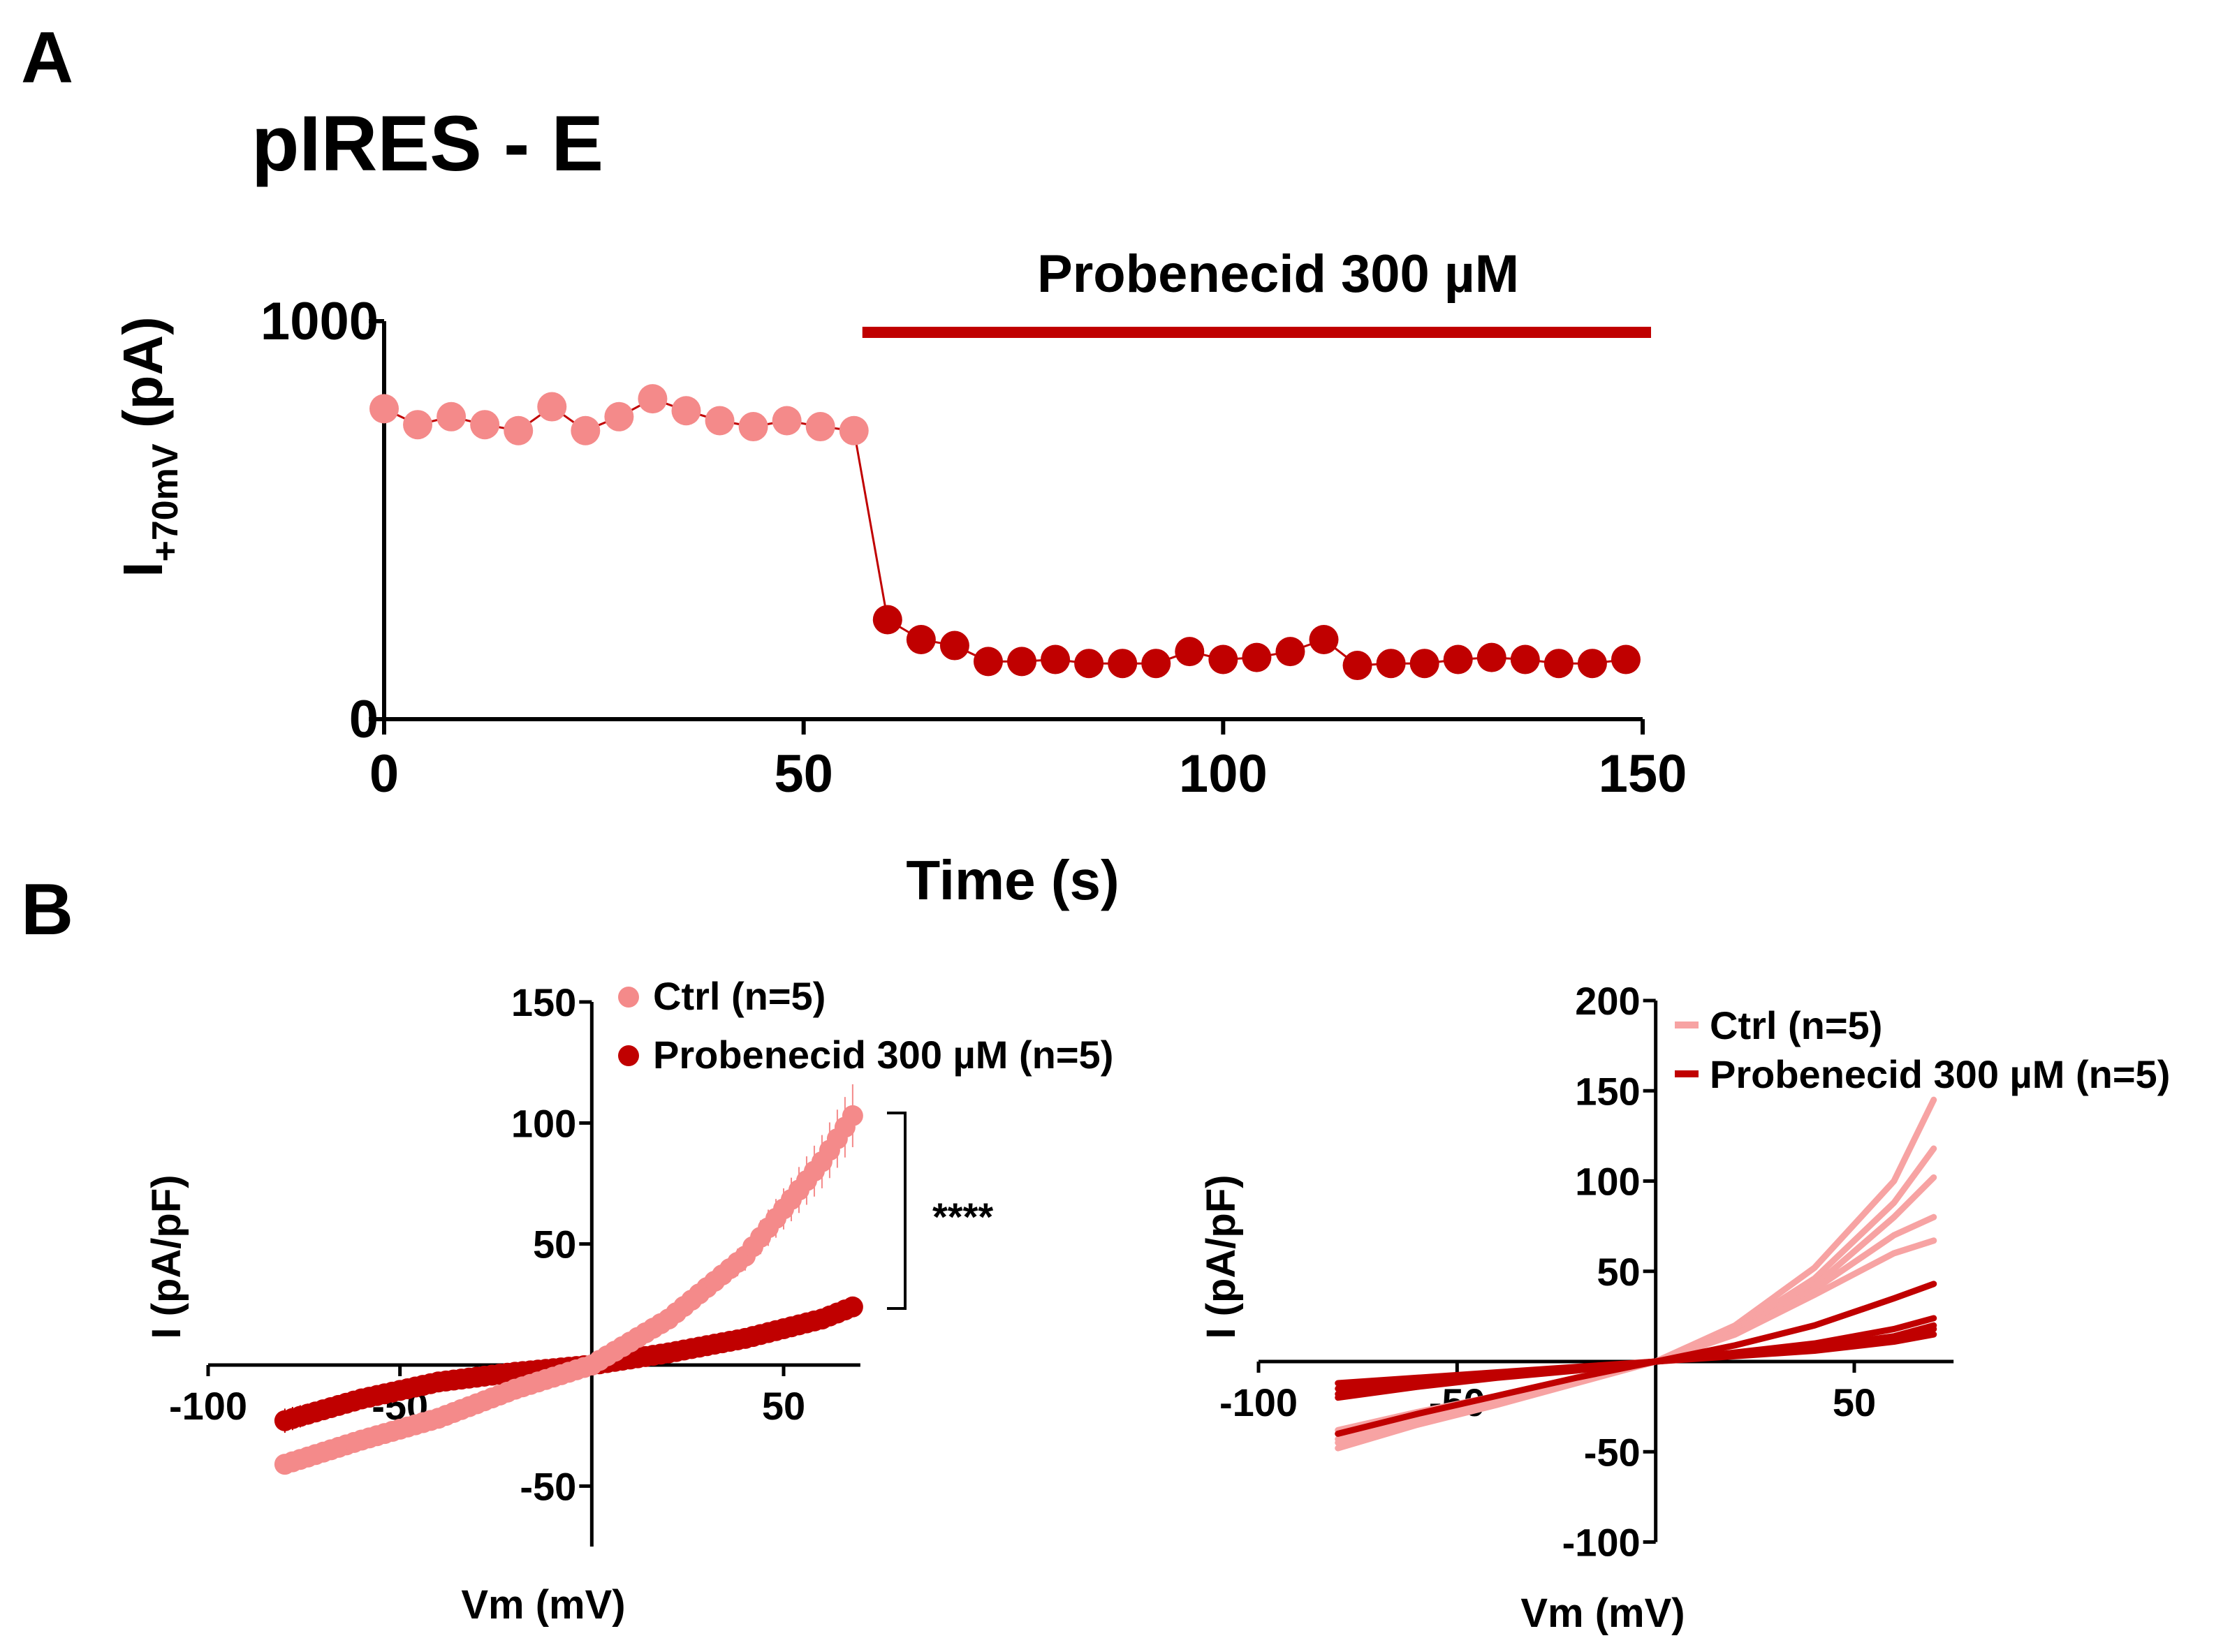  Describe the element at coordinates (47, 57) in the screenshot. I see `panel-a-label: A` at that location.